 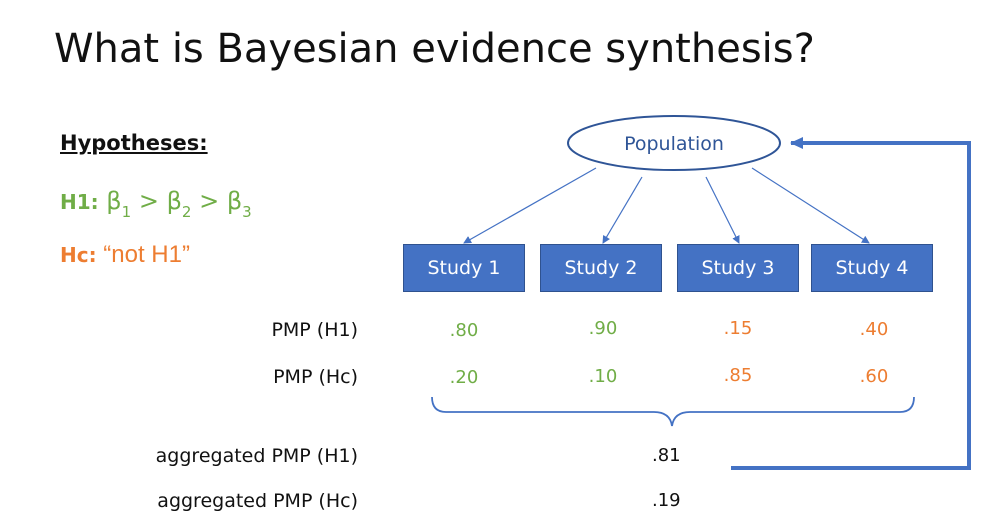 What do you see at coordinates (256, 456) in the screenshot?
I see `aggregated-h1-label: aggregated PMP (H1)` at bounding box center [256, 456].